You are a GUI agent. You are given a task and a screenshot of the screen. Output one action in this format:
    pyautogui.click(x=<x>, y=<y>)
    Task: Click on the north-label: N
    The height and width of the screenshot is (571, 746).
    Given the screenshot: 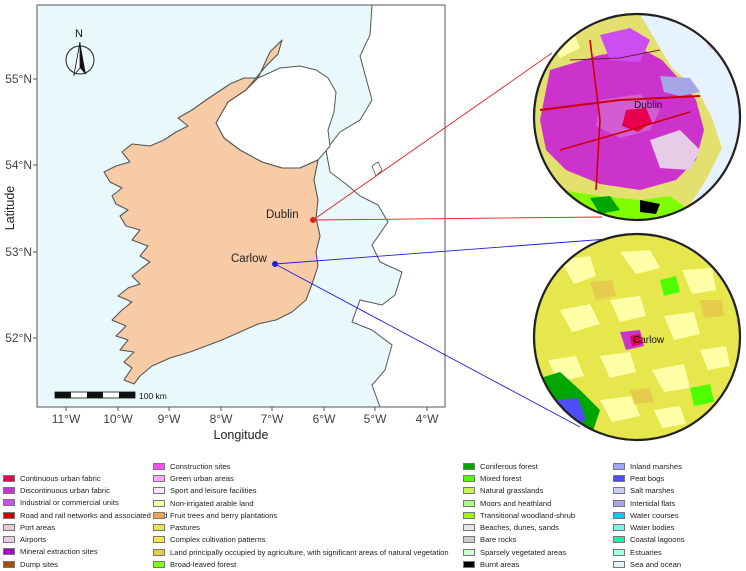 What is the action you would take?
    pyautogui.click(x=79, y=34)
    